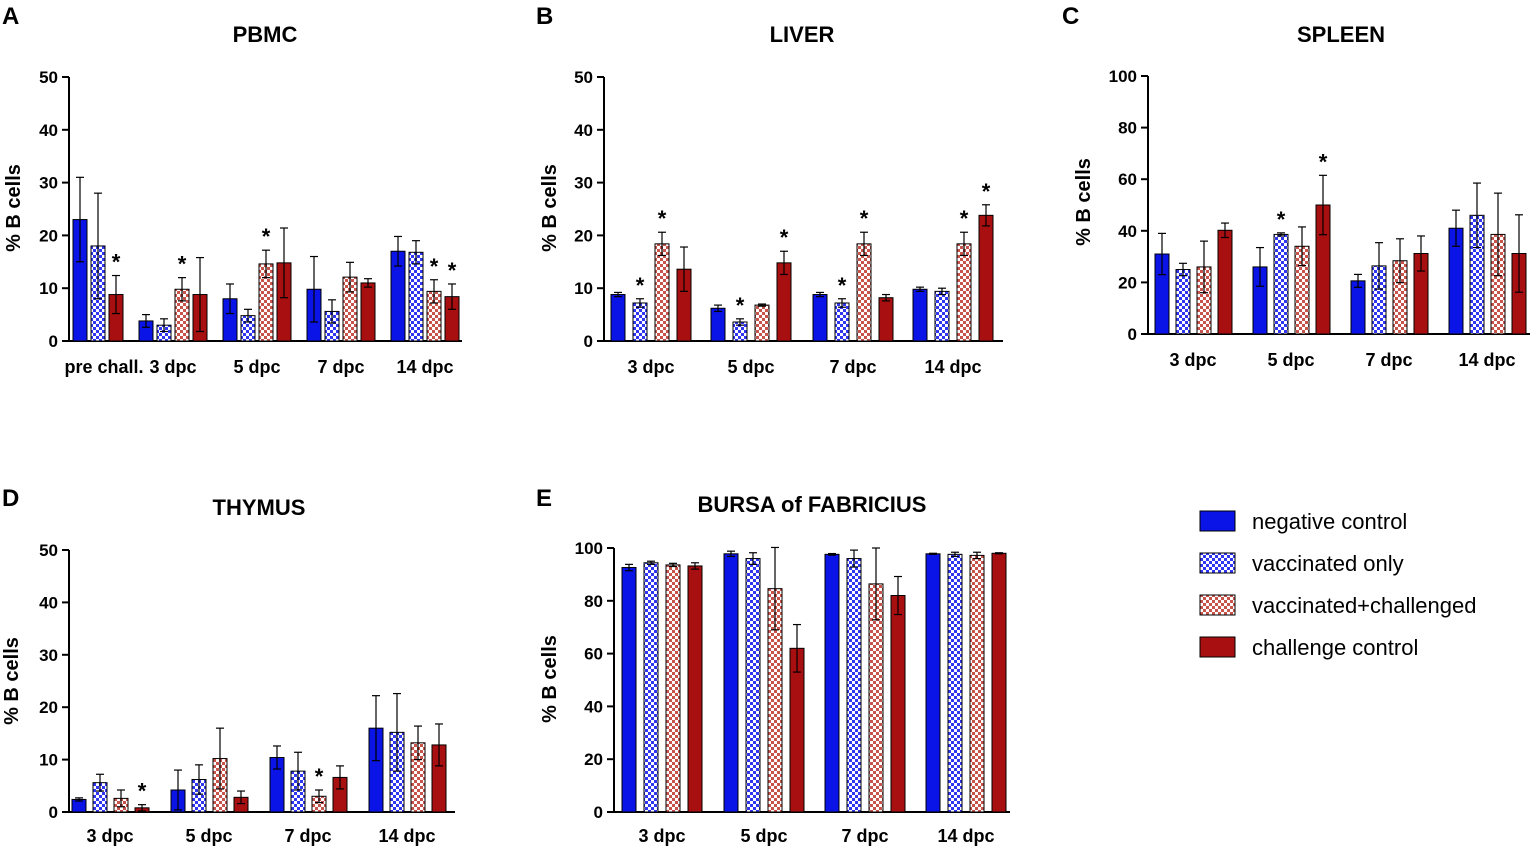  I want to click on y-tick-label-b-10: 10, so click(583, 288).